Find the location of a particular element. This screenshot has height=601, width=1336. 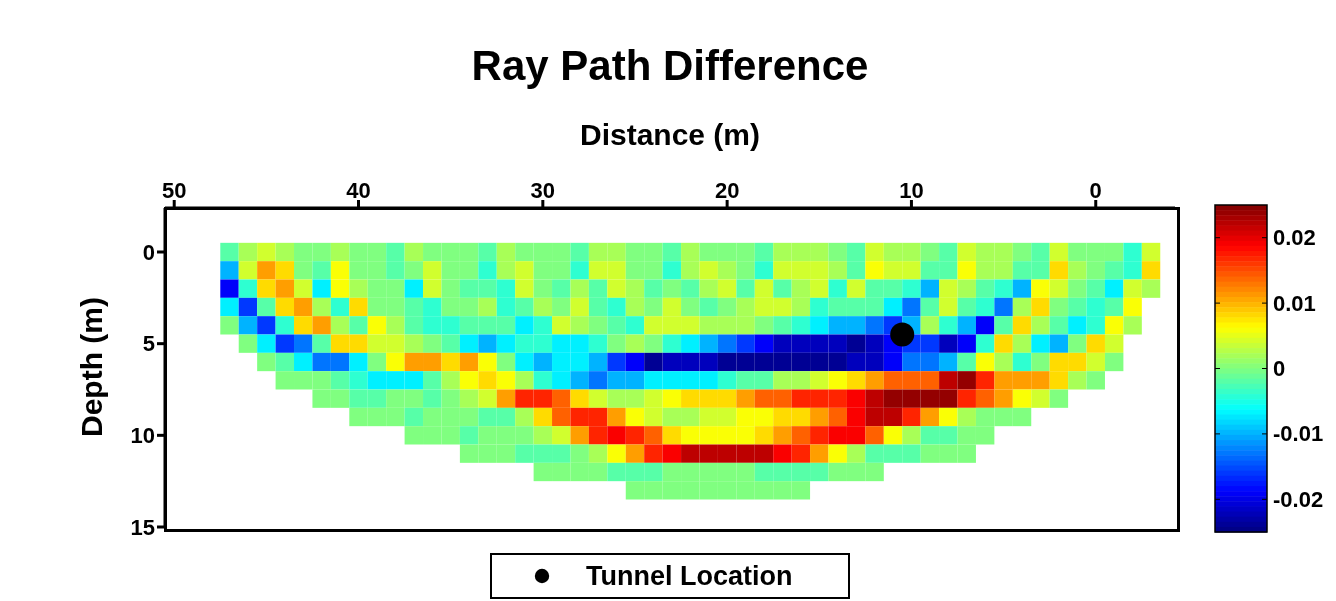

x-tick-label: 50 is located at coordinates (174, 190).